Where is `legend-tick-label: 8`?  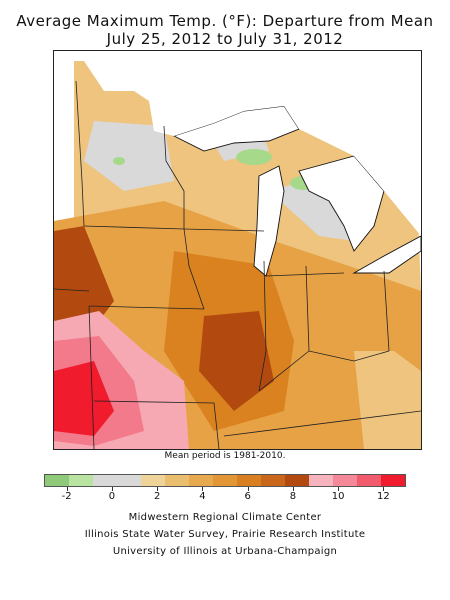
legend-tick-label: 8 is located at coordinates (293, 496).